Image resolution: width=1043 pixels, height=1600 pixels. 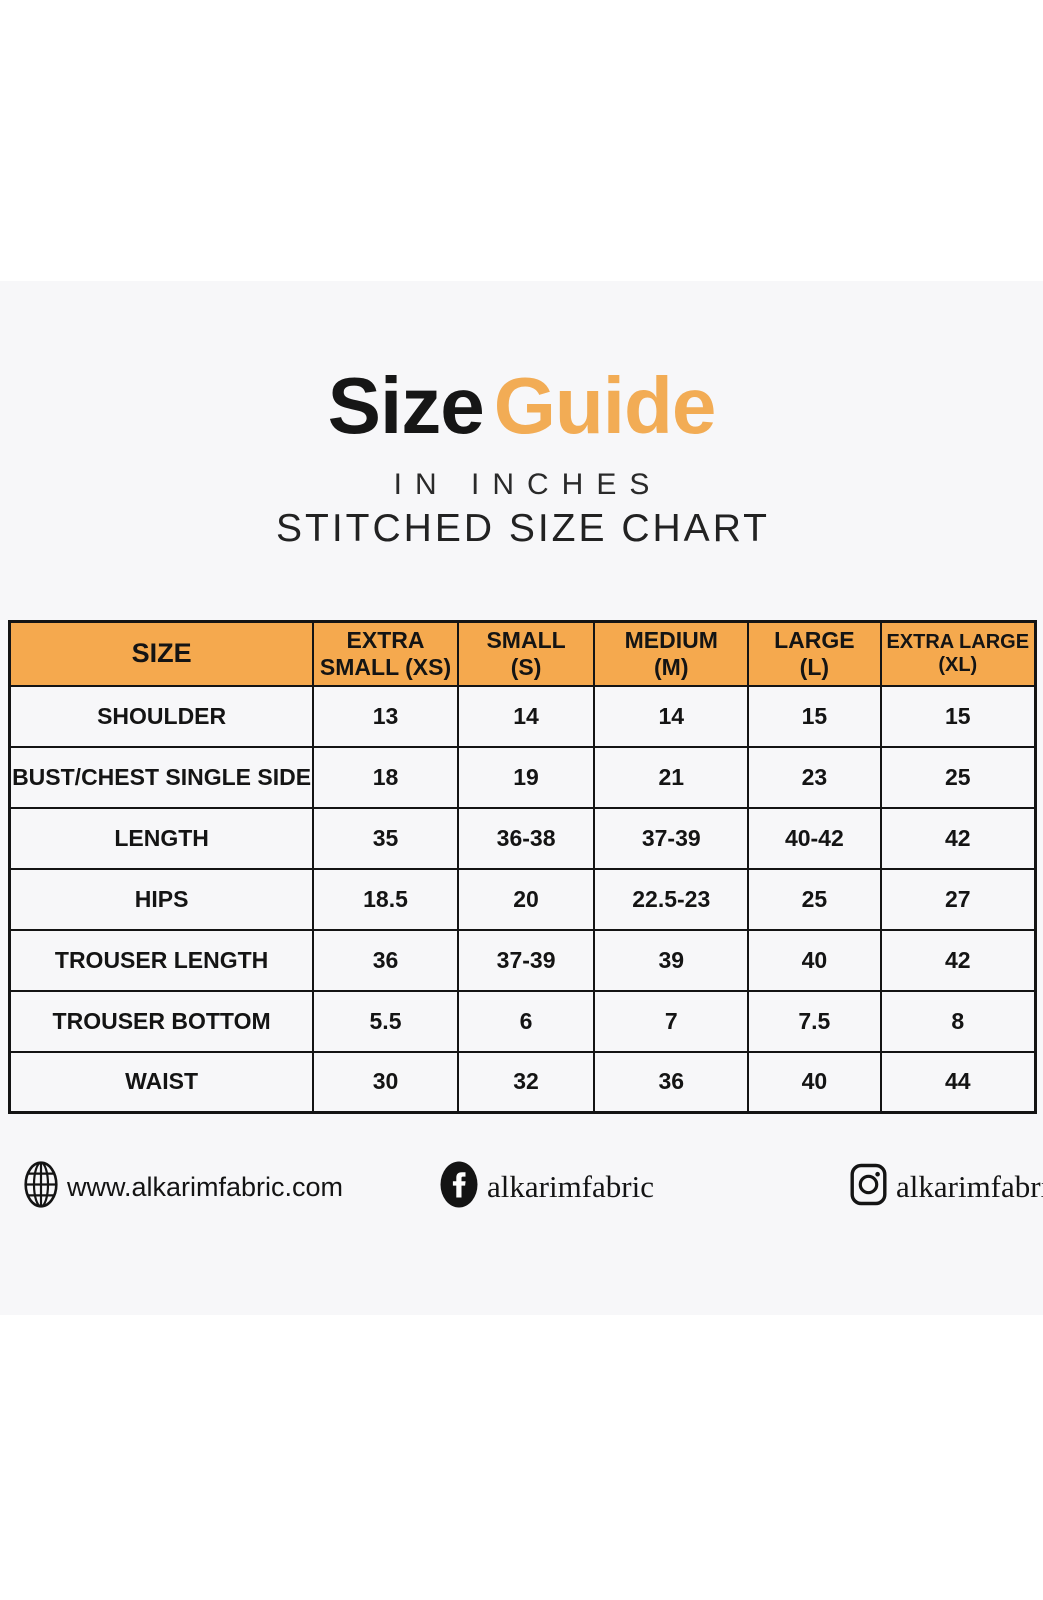 What do you see at coordinates (385, 1021) in the screenshot?
I see `table-cell: 5.5` at bounding box center [385, 1021].